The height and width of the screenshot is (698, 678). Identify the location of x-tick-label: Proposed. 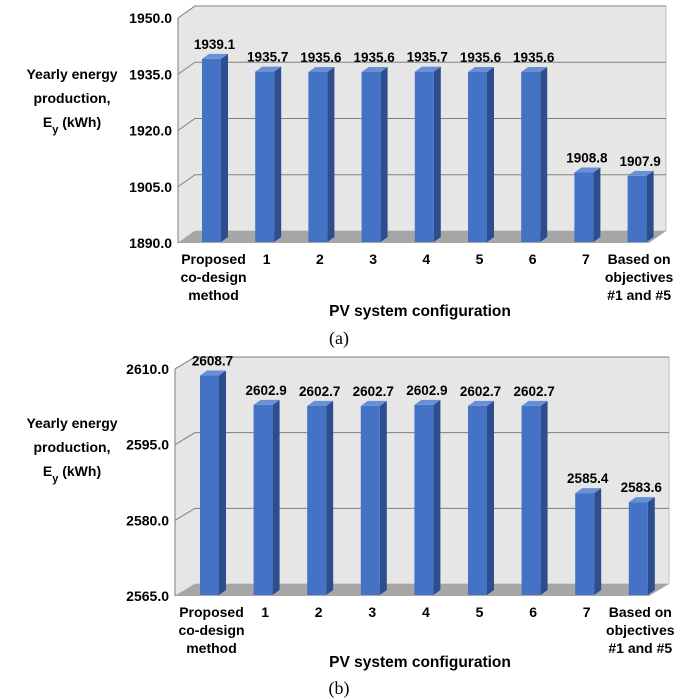
(211, 612).